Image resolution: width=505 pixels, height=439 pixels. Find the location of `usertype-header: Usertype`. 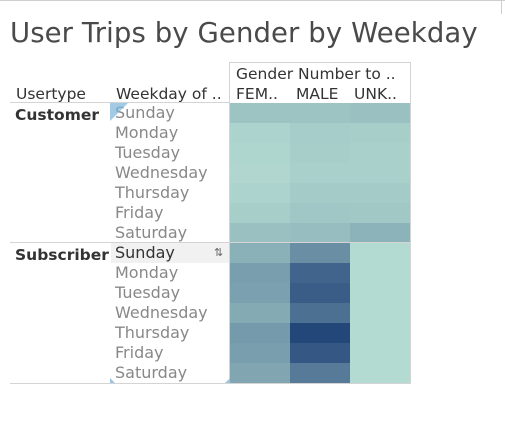

usertype-header: Usertype is located at coordinates (51, 94).